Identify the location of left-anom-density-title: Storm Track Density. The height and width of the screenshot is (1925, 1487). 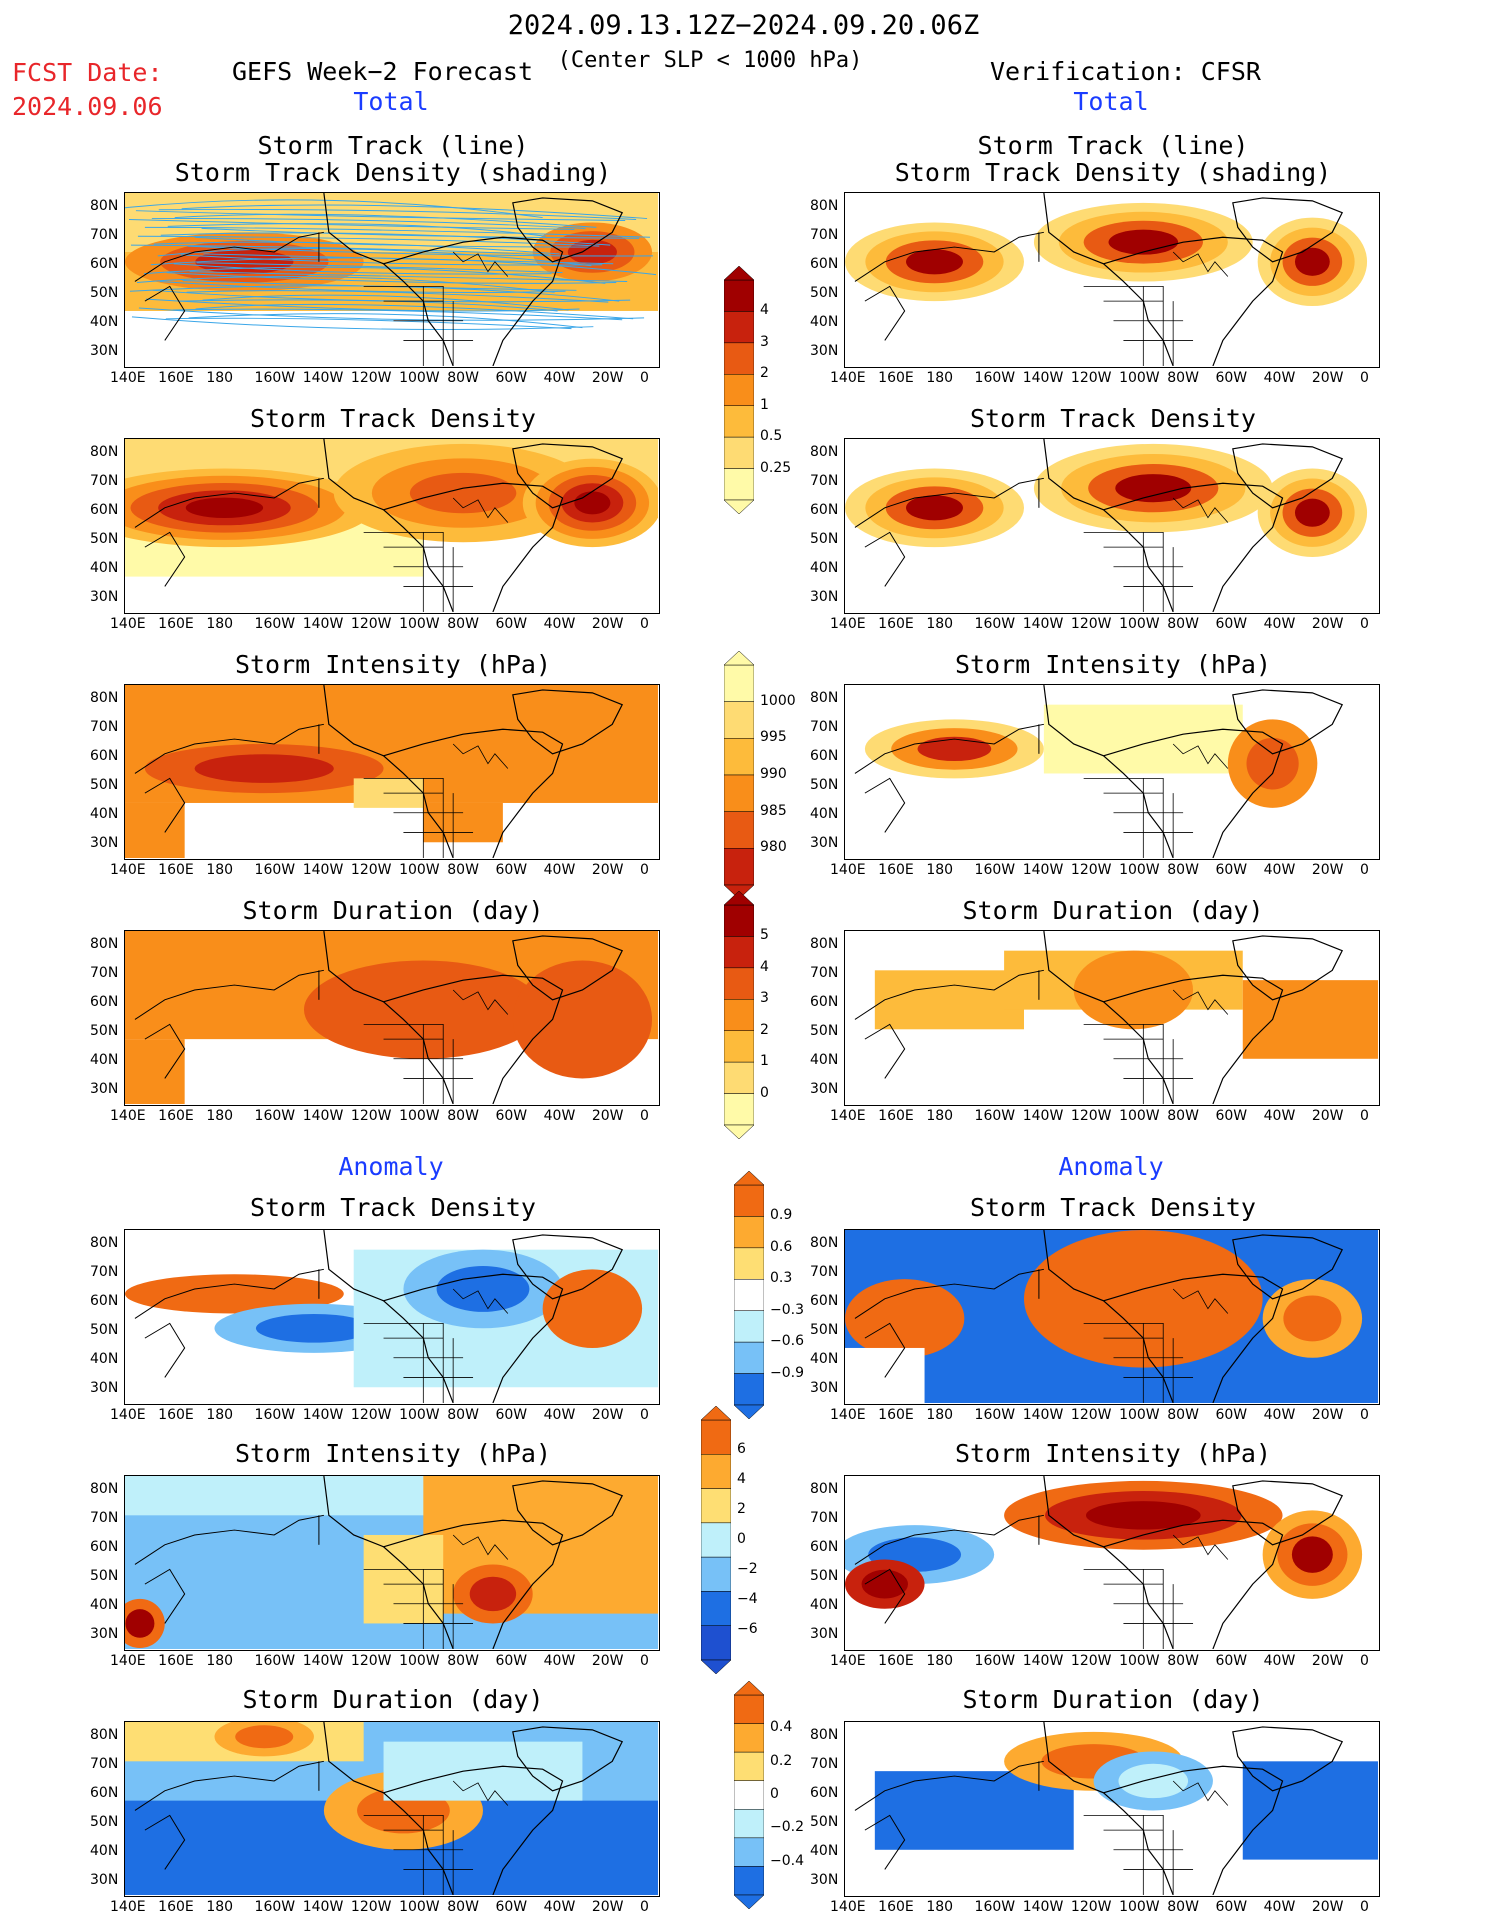
(393, 1207).